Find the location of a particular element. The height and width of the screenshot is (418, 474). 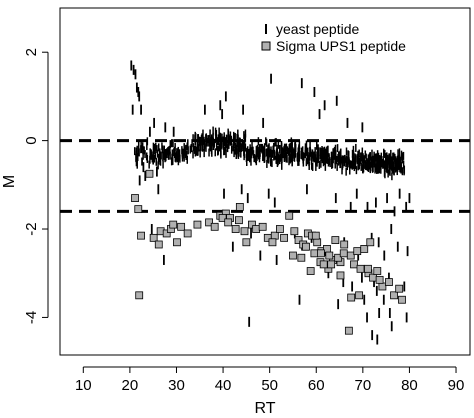

legend-label-yeast: yeast peptide is located at coordinates (317, 29).